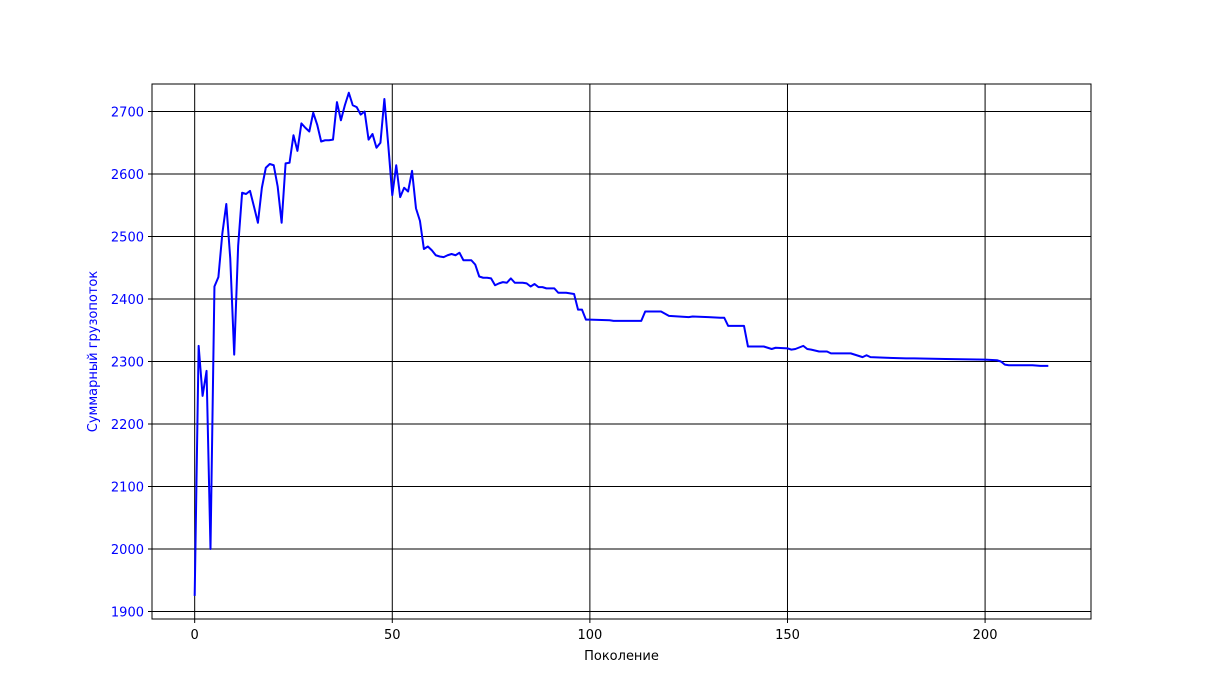 The height and width of the screenshot is (696, 1212). I want to click on y-tick-label: 2700, so click(127, 113).